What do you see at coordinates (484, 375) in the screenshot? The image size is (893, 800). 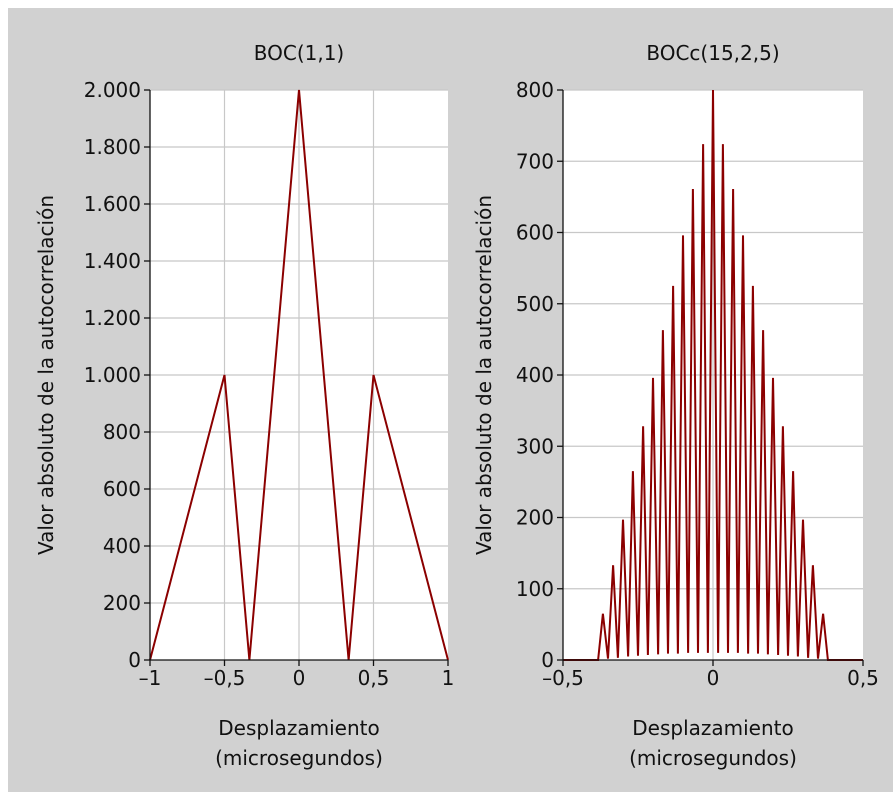 I see `y-axis-label-bocc: Valor absoluto de la autocorrelación` at bounding box center [484, 375].